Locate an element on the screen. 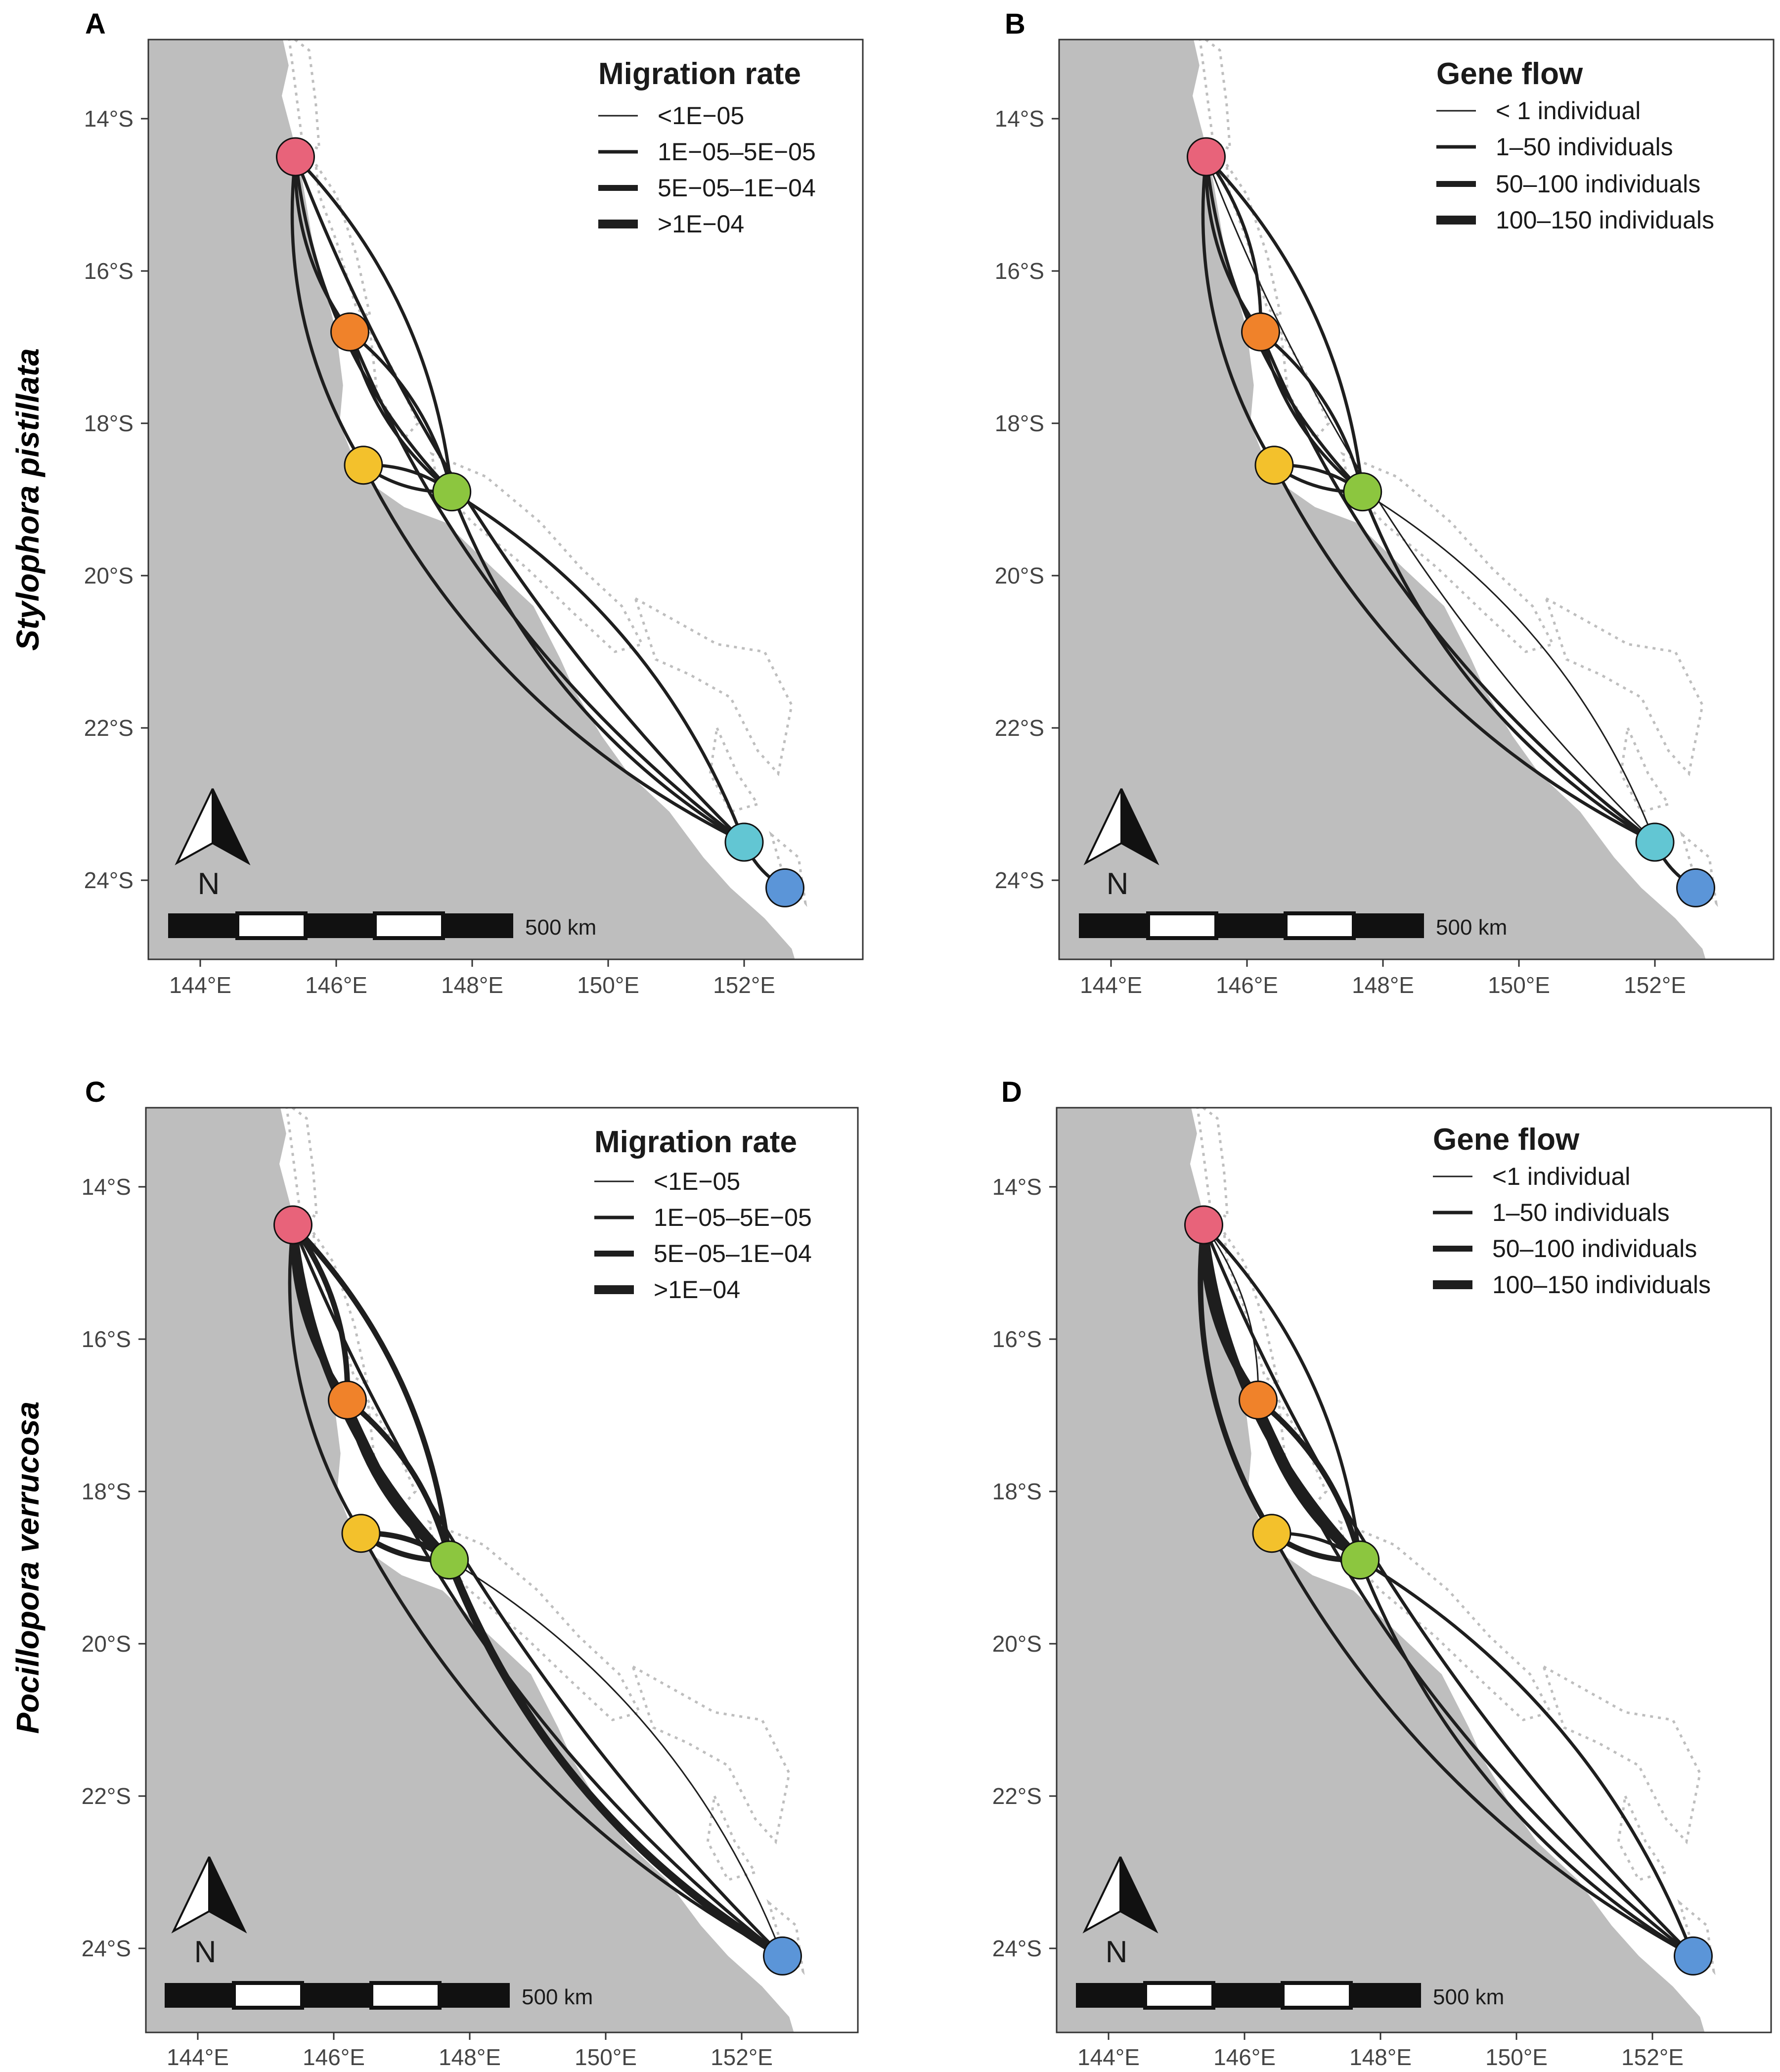  legend-item-4: >1E−04 is located at coordinates (697, 1290).